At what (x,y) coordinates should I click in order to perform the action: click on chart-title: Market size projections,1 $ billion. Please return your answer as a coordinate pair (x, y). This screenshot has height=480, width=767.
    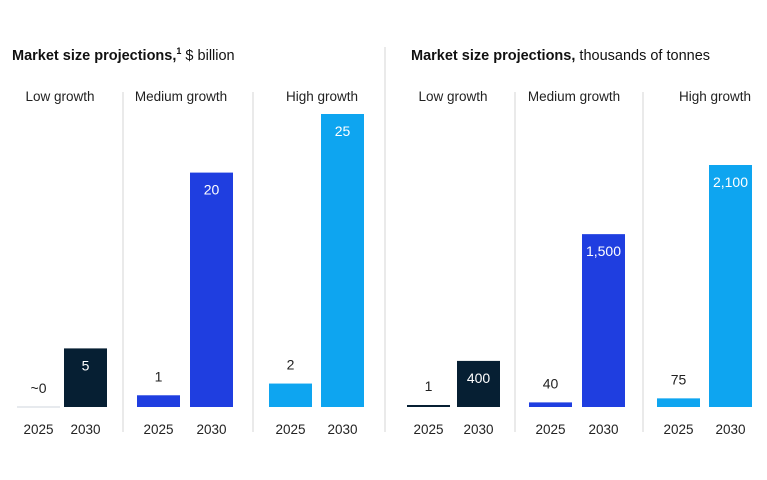
    Looking at the image, I should click on (123, 55).